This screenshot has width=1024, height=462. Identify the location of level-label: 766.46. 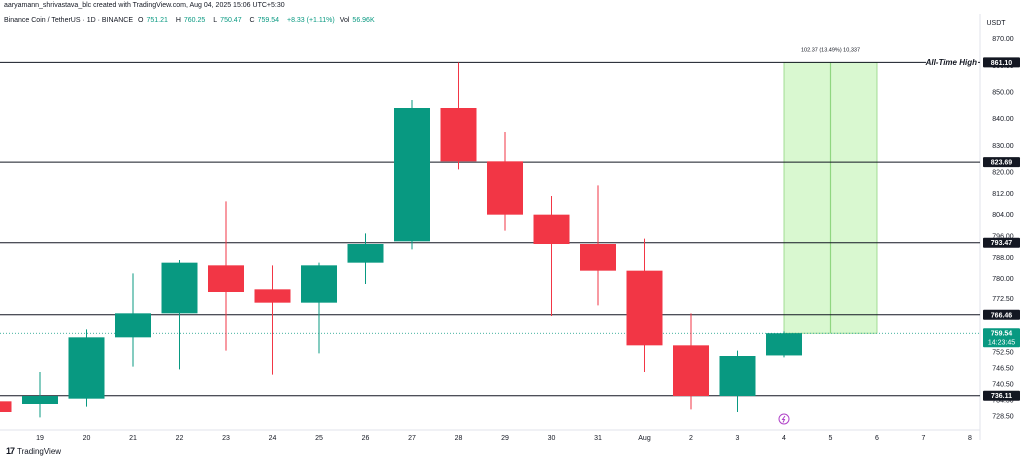
(1002, 315).